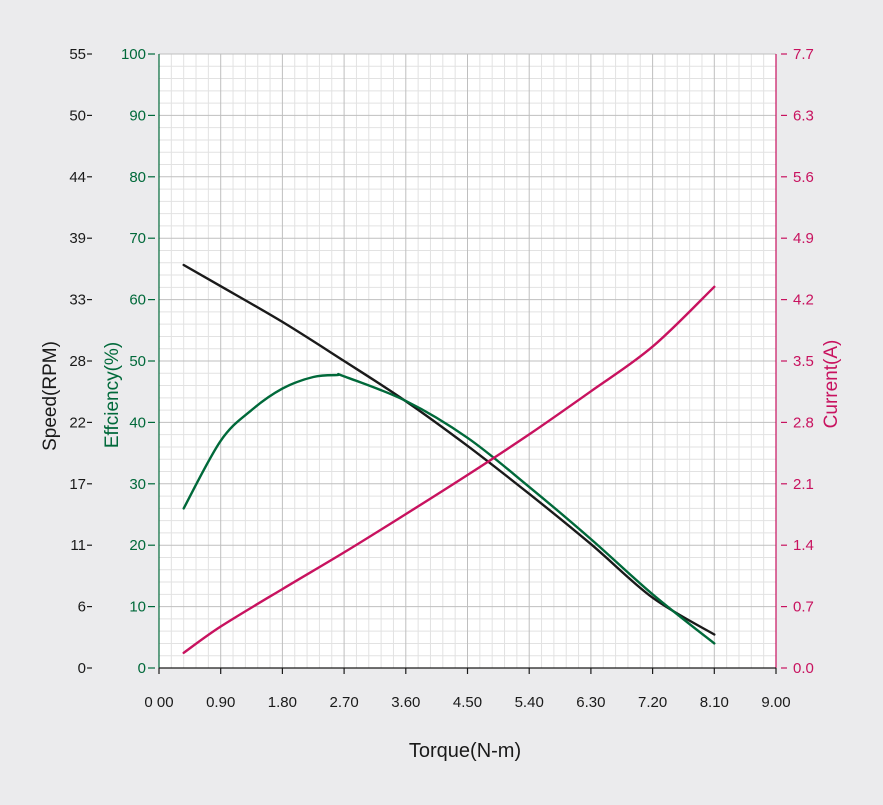 The width and height of the screenshot is (883, 805). Describe the element at coordinates (467, 702) in the screenshot. I see `x-tick-label: 4.50` at that location.